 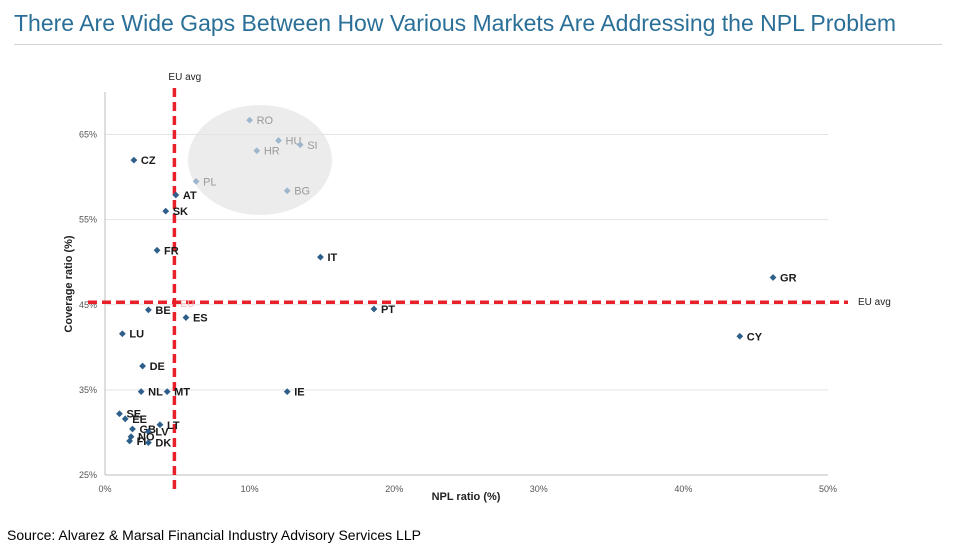 I want to click on data-point-cz: CZ, so click(x=143, y=161).